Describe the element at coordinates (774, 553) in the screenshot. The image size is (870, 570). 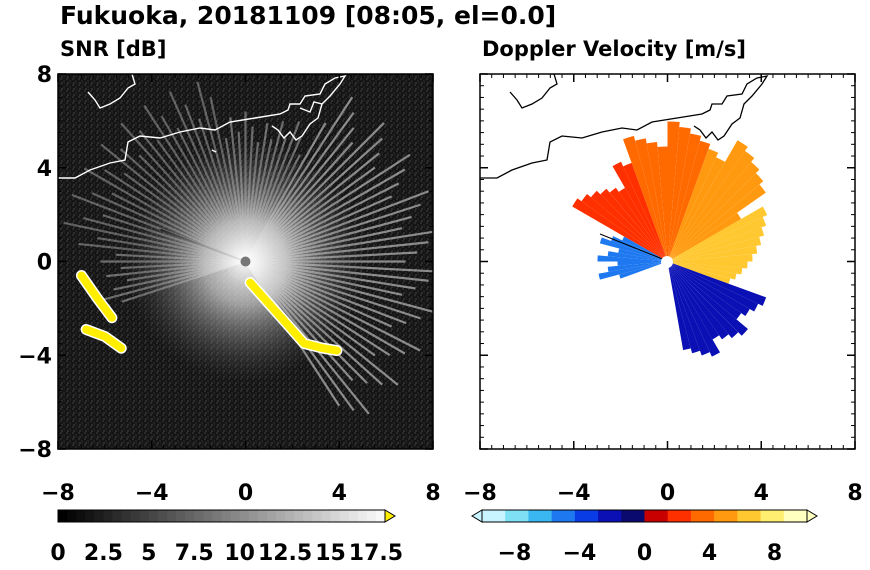
I see `colorbar-tick-label: 8` at that location.